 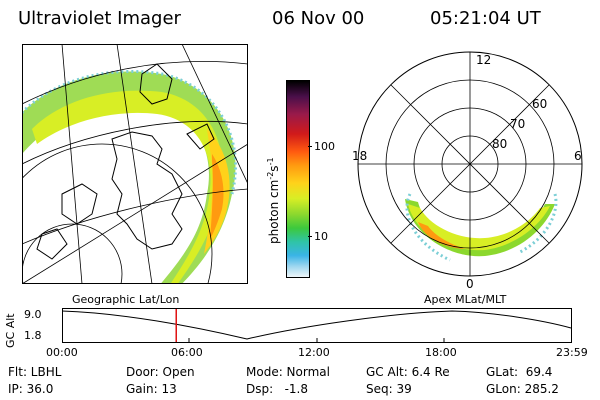 I want to click on gc-alt-info: GC Alt: 6.4 Re, so click(x=408, y=372).